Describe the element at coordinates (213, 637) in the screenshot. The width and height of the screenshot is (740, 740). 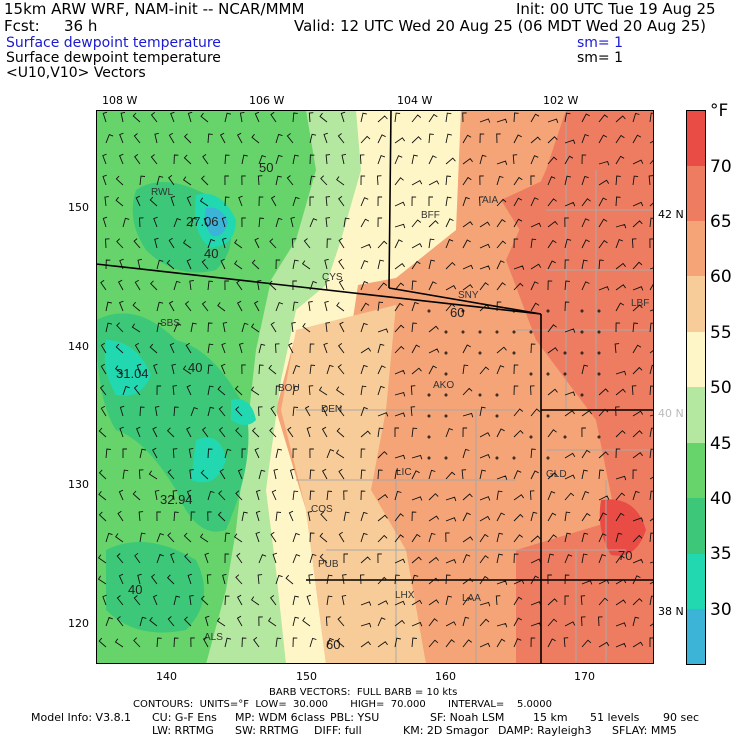
I see `station-als: ALS` at that location.